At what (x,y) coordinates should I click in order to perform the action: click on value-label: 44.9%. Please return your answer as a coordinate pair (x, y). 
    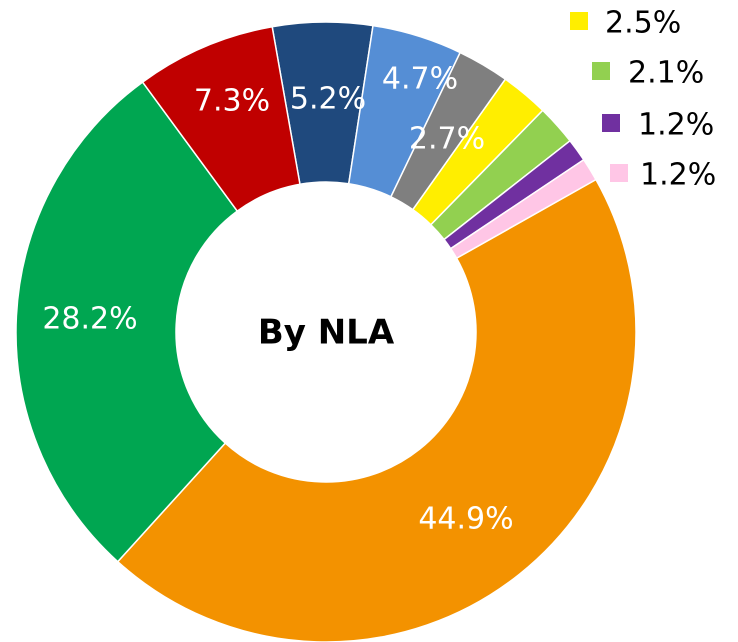
    Looking at the image, I should click on (465, 519).